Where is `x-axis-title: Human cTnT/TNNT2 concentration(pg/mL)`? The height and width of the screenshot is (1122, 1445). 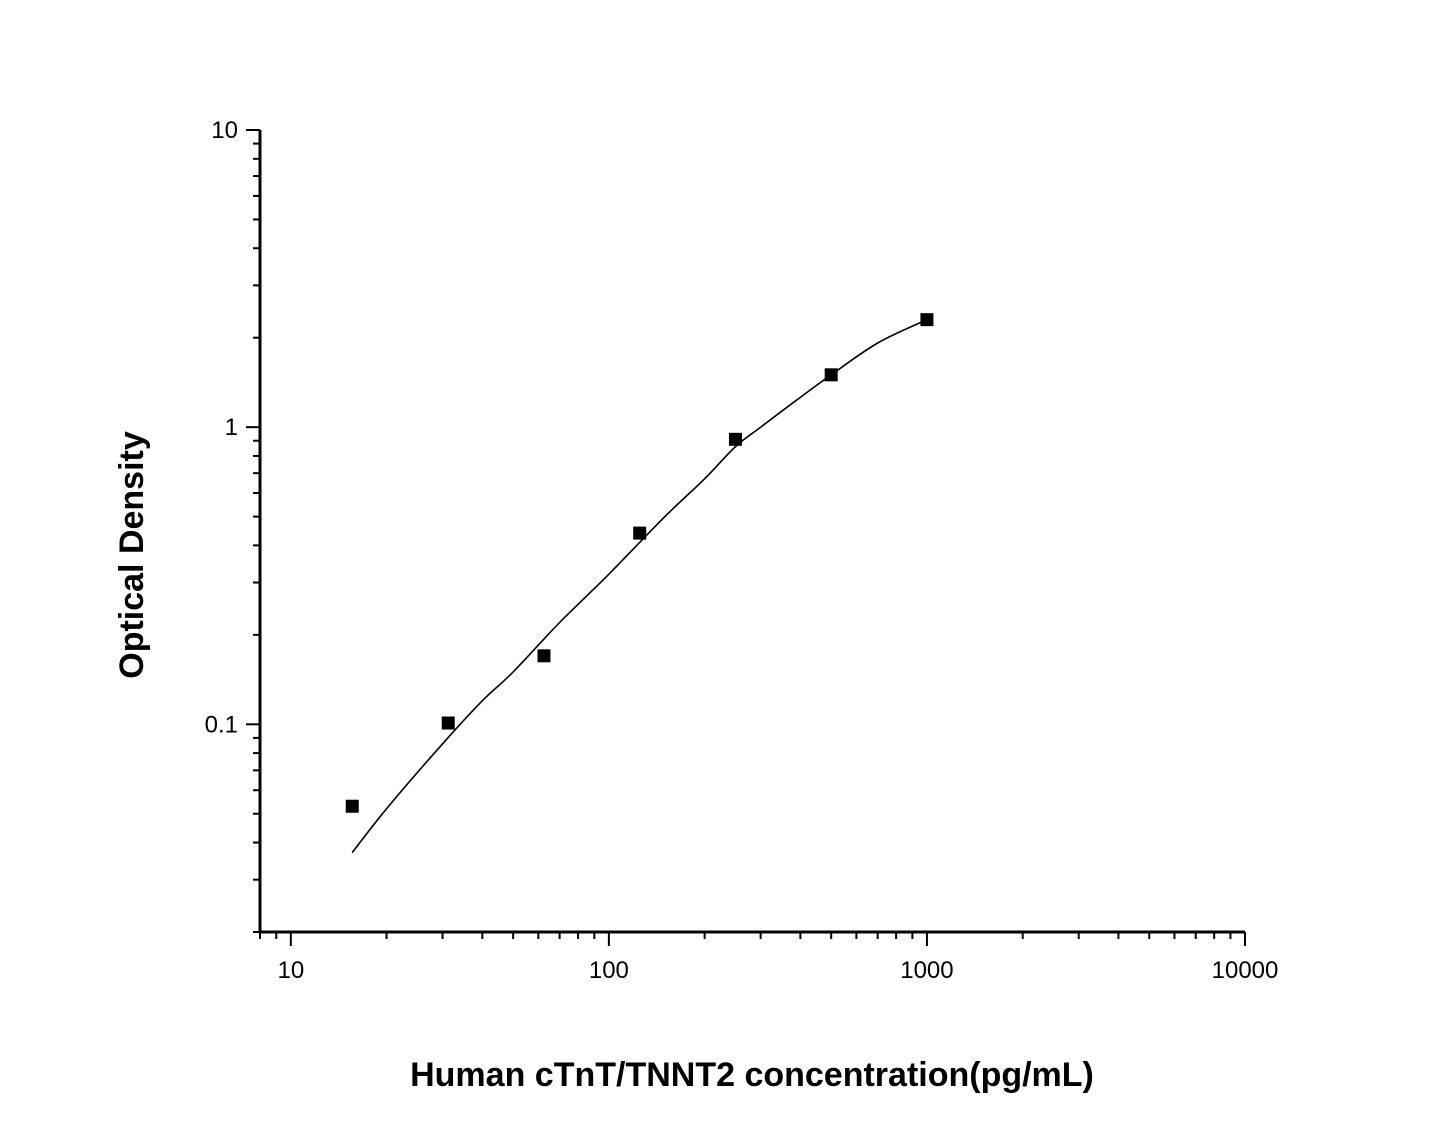 x-axis-title: Human cTnT/TNNT2 concentration(pg/mL) is located at coordinates (752, 1075).